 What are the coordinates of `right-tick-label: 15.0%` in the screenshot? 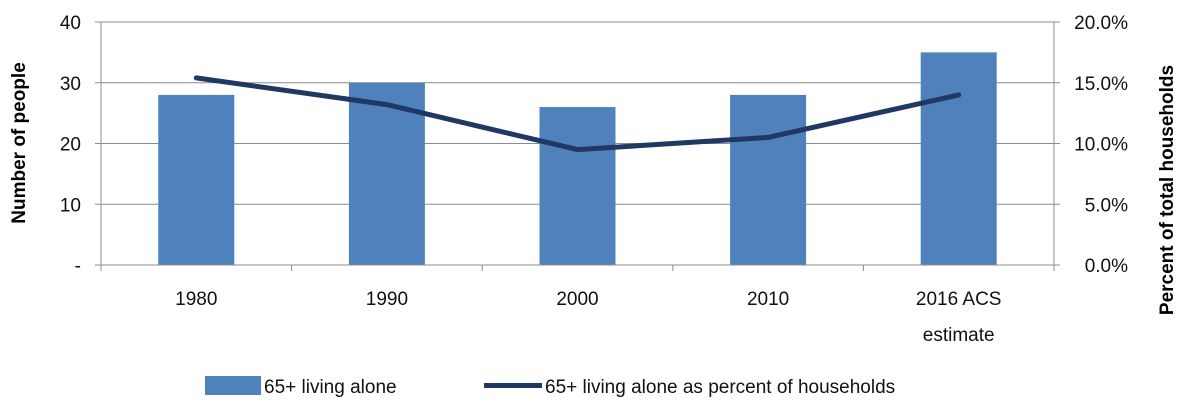 It's located at (1101, 84).